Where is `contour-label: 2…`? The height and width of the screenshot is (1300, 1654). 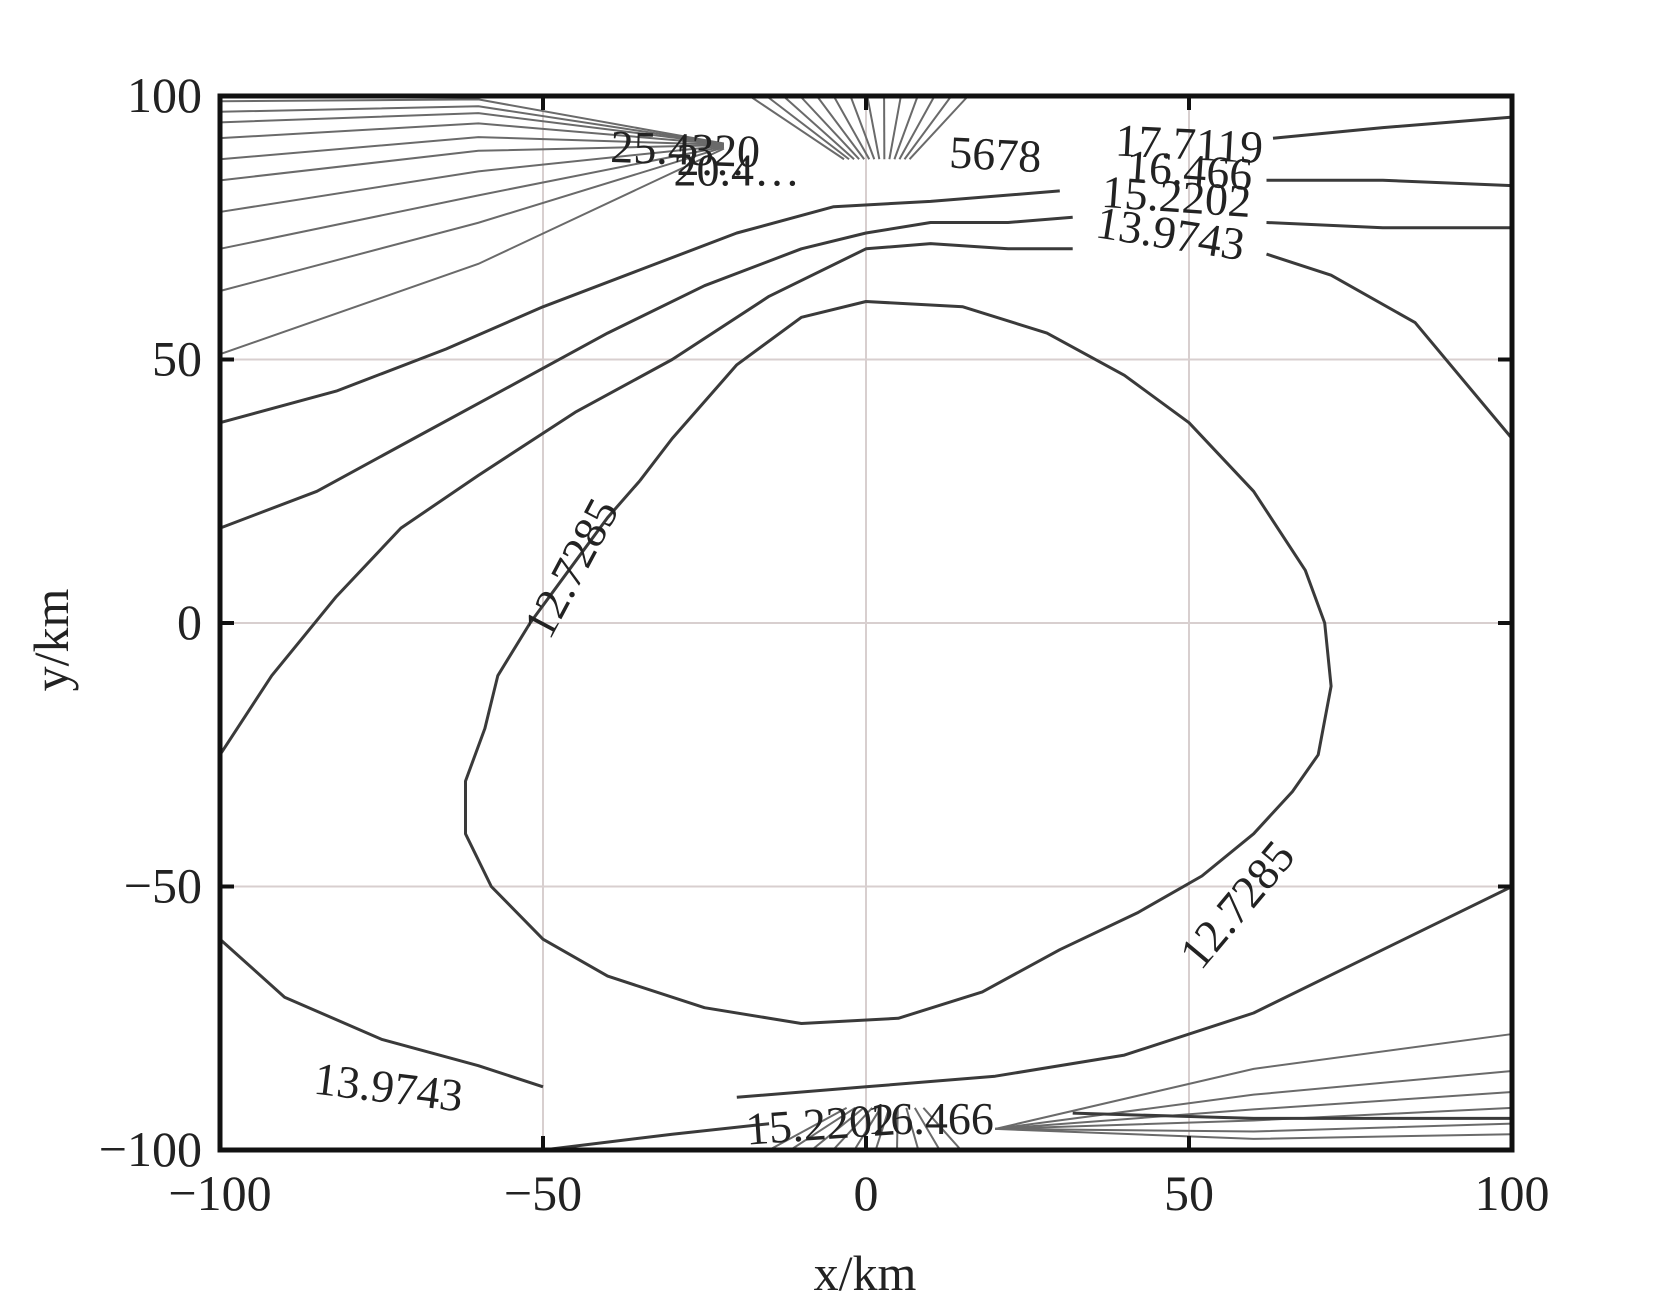 contour-label: 2… is located at coordinates (710, 159).